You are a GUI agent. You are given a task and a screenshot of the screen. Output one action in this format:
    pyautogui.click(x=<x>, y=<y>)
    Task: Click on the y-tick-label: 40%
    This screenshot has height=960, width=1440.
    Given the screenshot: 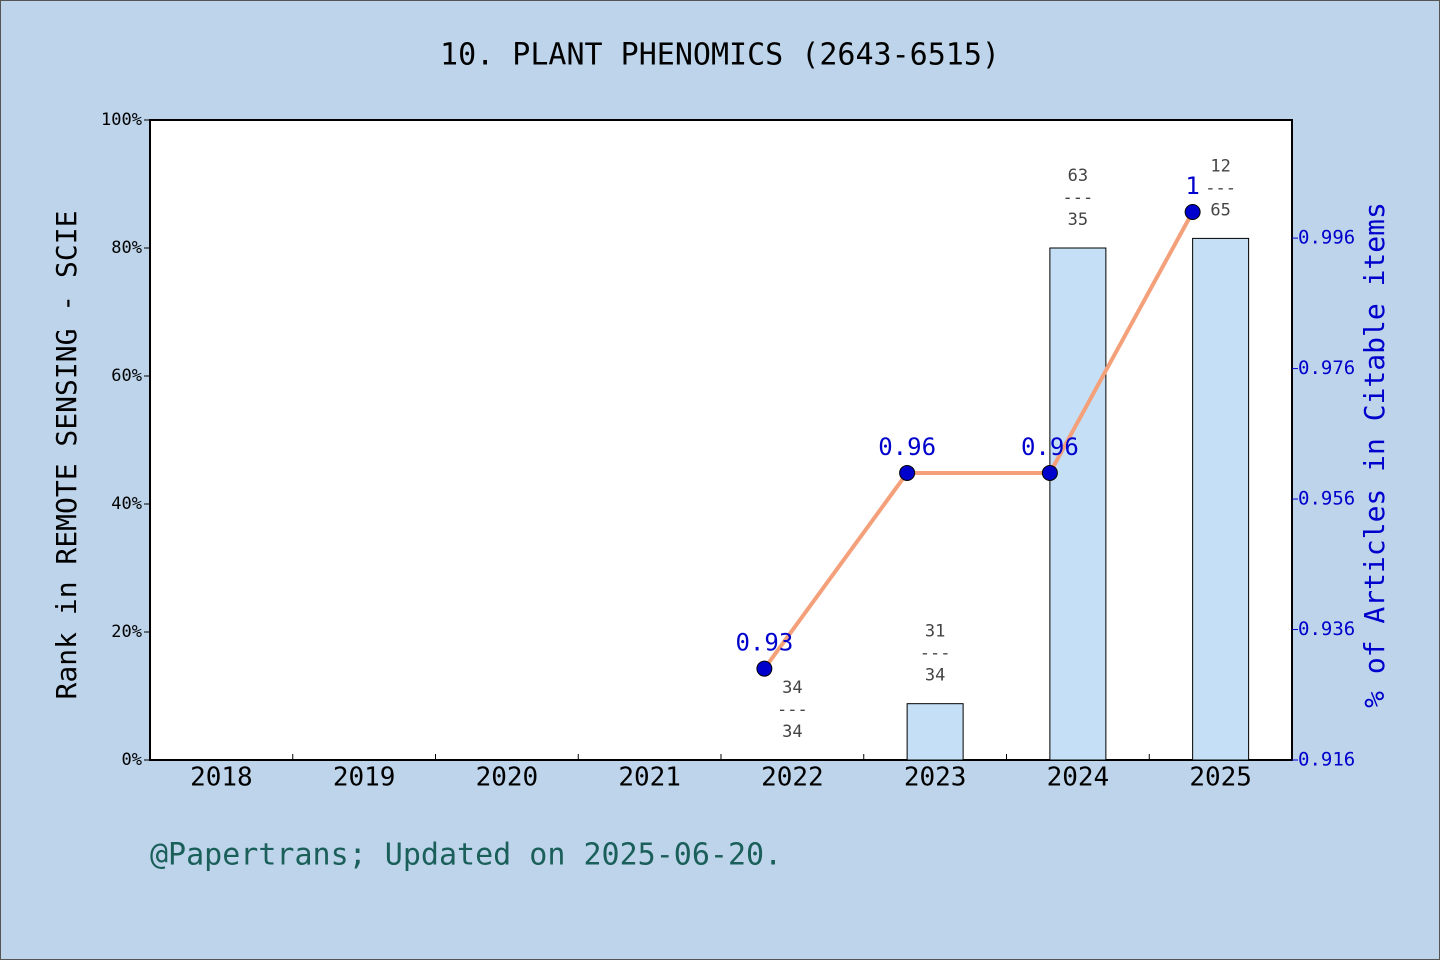 What is the action you would take?
    pyautogui.click(x=126, y=504)
    